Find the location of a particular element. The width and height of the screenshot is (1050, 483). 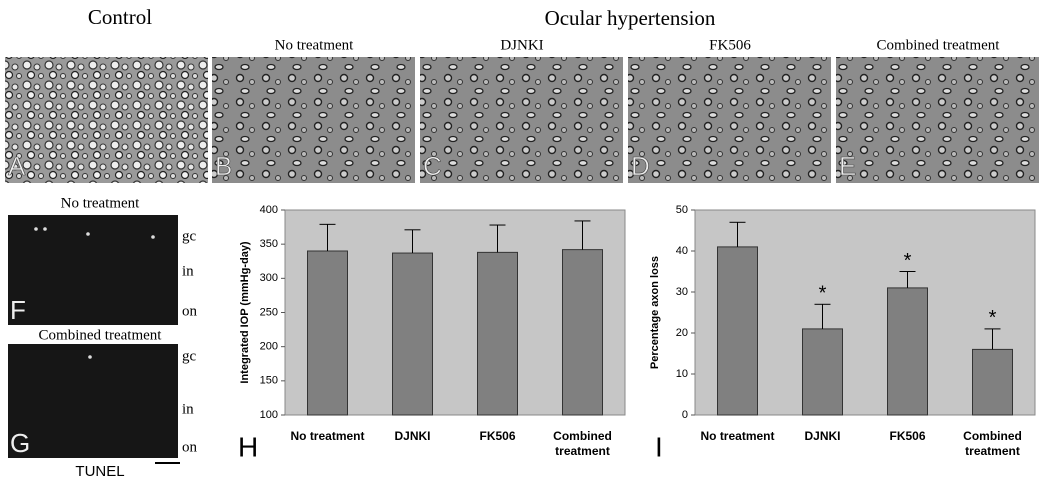

panel-letter: B is located at coordinates (223, 166).